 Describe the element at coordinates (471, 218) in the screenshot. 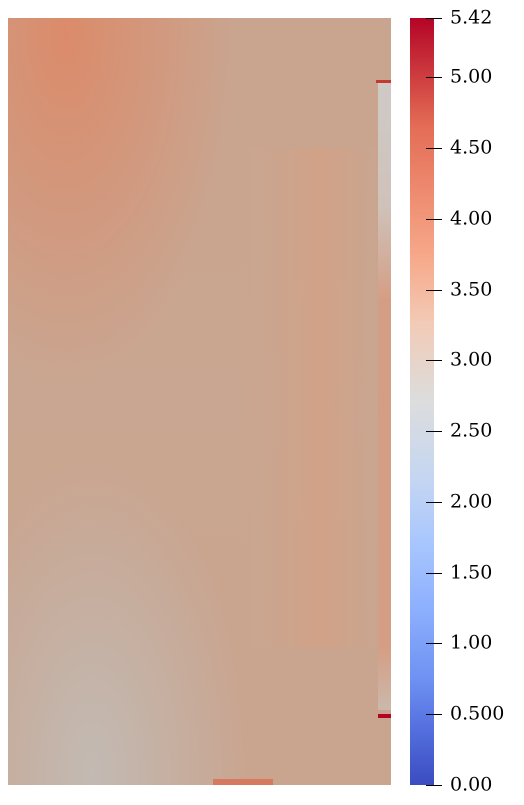

I see `colorbar-tick-label: 4.00` at that location.